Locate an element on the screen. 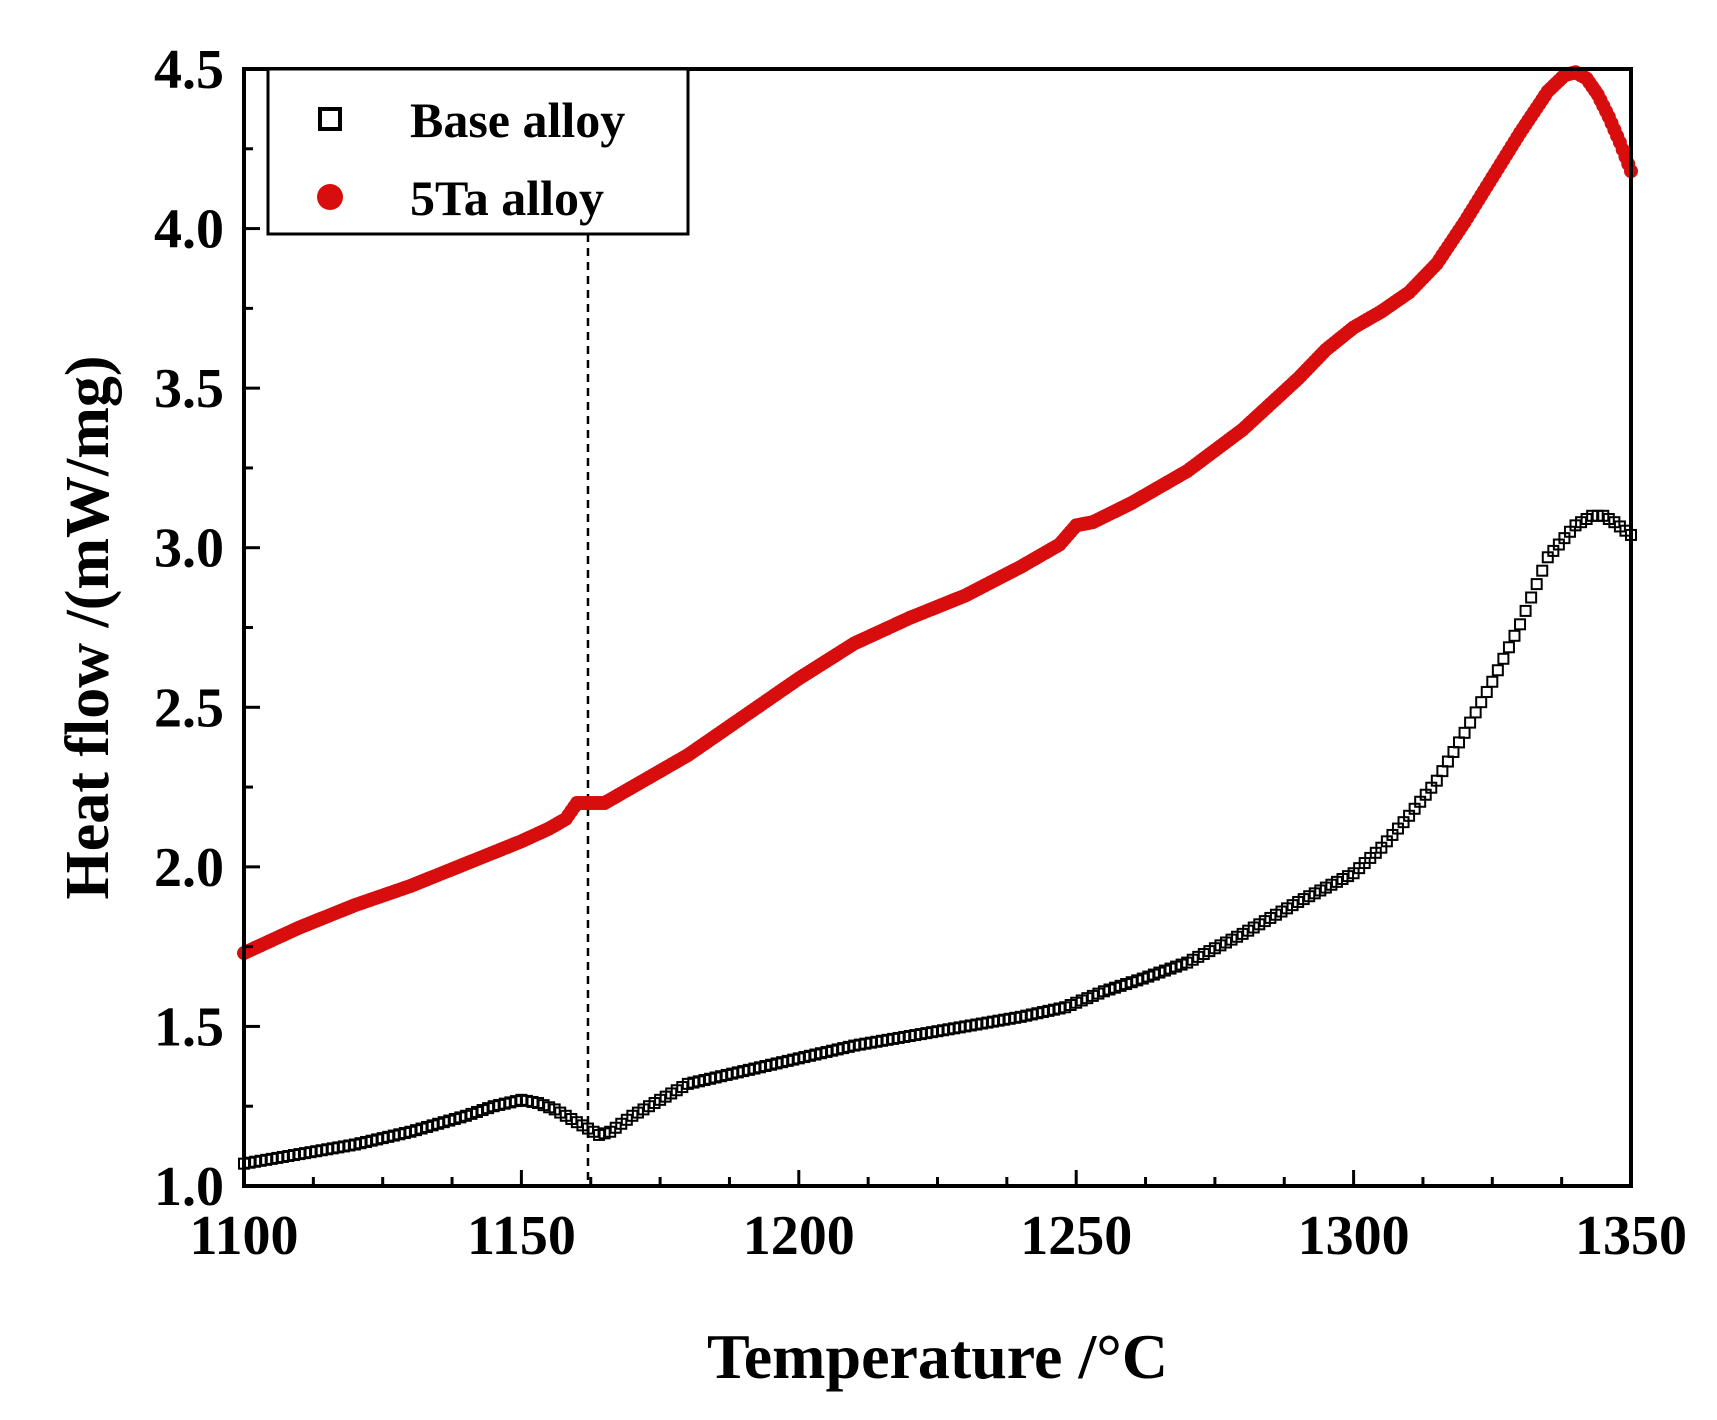 This screenshot has height=1420, width=1717. y-tick-label: 1.0 is located at coordinates (189, 1187).